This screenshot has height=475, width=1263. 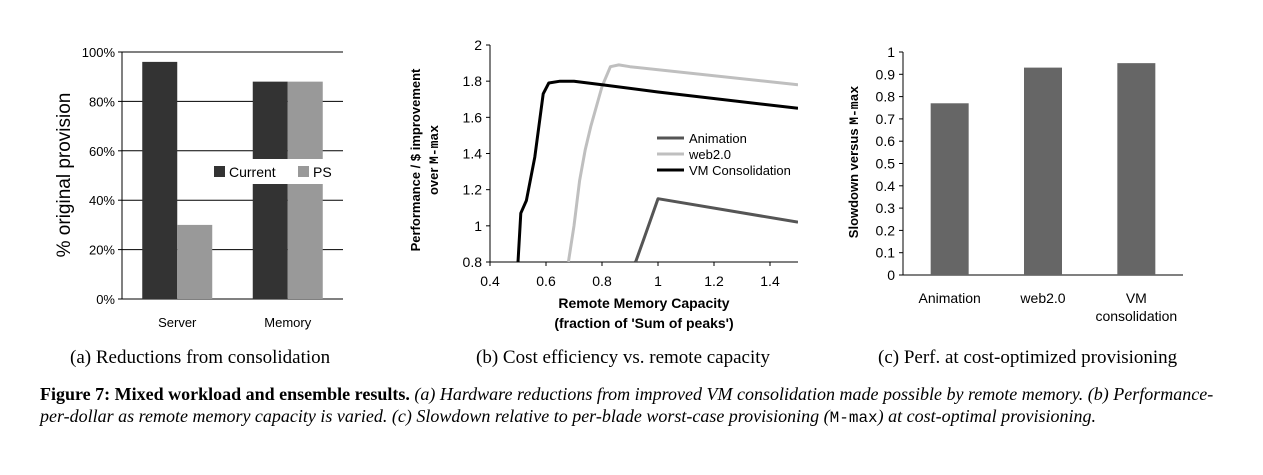 I want to click on x-tick-label-b: 1, so click(x=658, y=281).